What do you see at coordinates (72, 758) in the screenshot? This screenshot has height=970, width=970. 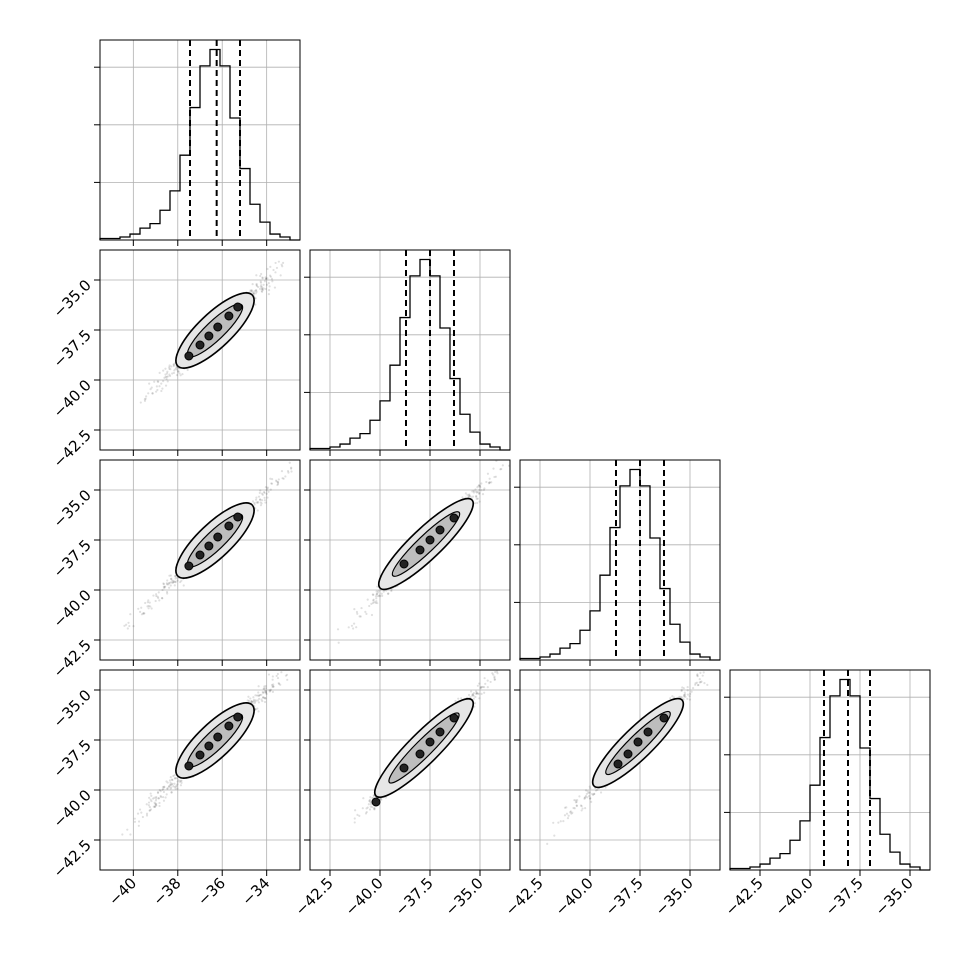 I see `y-tick-label: −37.5` at bounding box center [72, 758].